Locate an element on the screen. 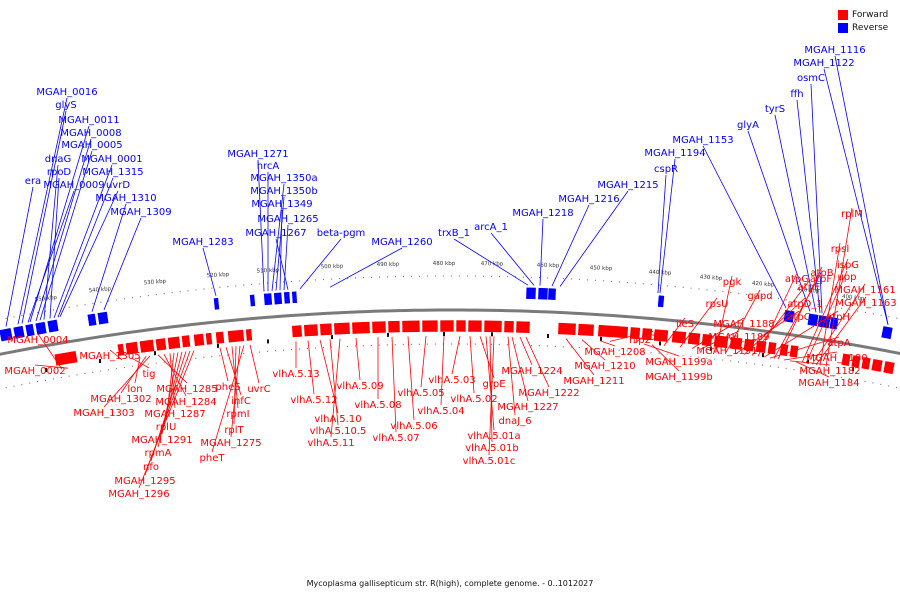 The height and width of the screenshot is (600, 900). forward-gene-label: MGAH_1296 is located at coordinates (138, 494).